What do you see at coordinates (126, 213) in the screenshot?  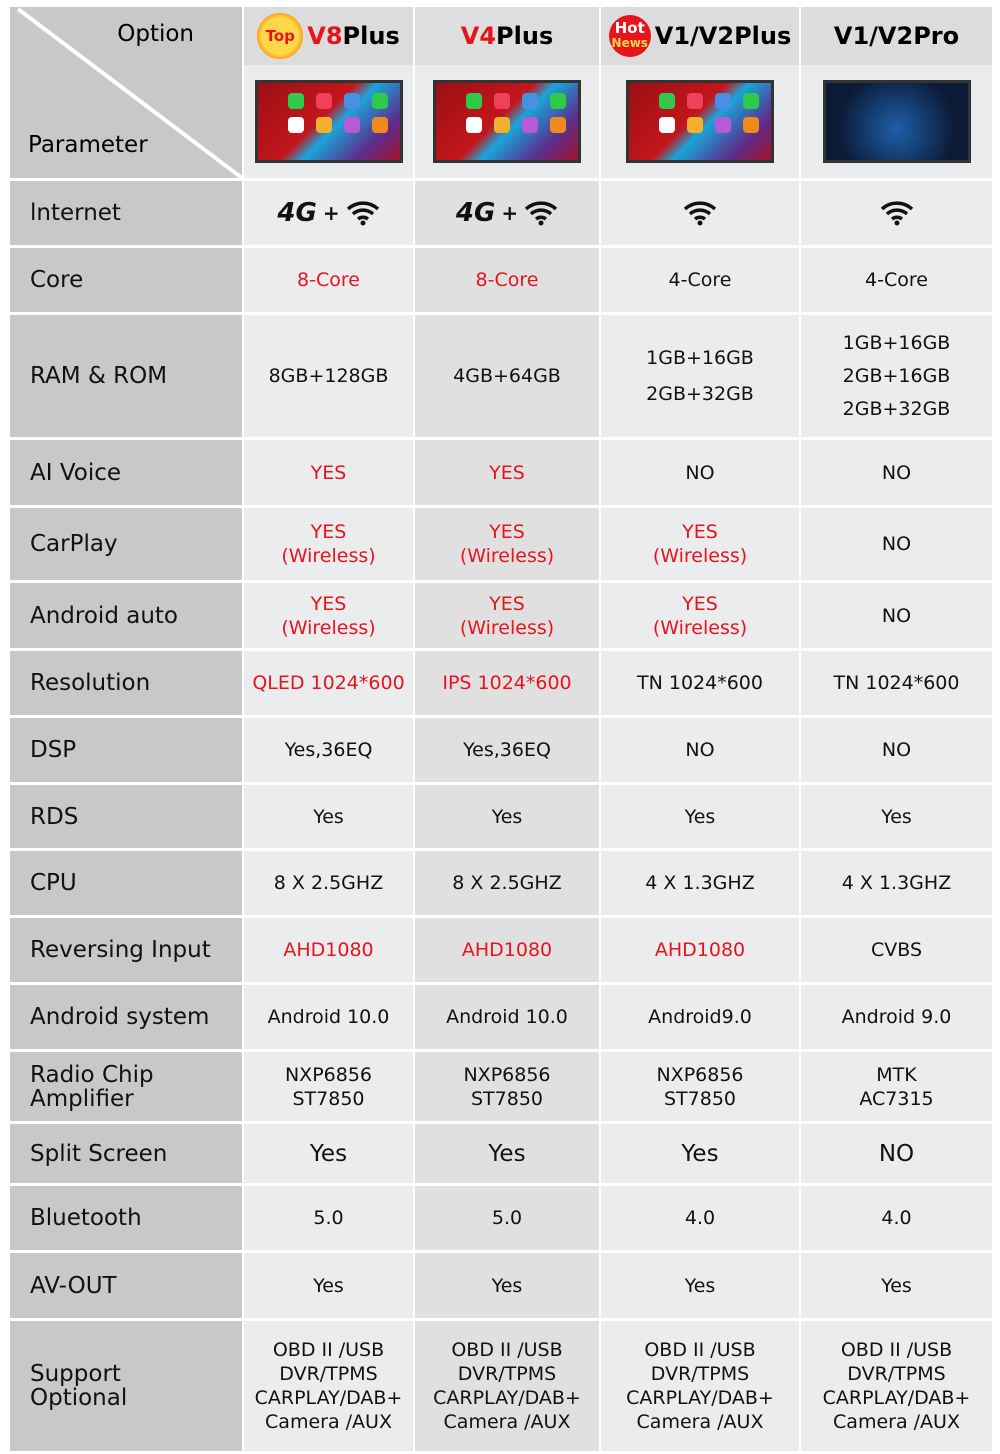 I see `row-label: lnternet` at bounding box center [126, 213].